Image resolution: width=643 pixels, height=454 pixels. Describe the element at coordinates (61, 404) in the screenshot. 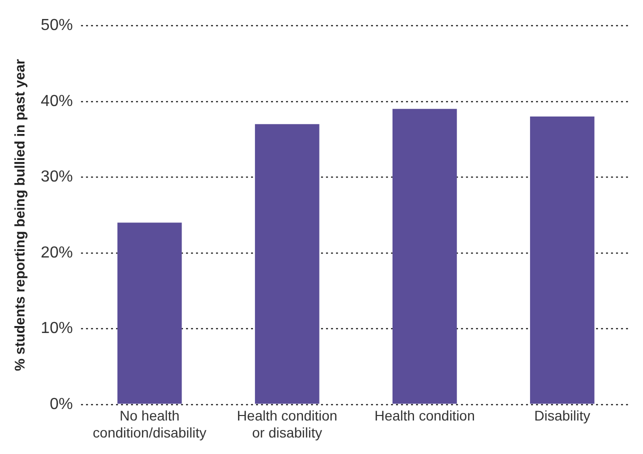

I see `y-tick-label: 0%` at that location.